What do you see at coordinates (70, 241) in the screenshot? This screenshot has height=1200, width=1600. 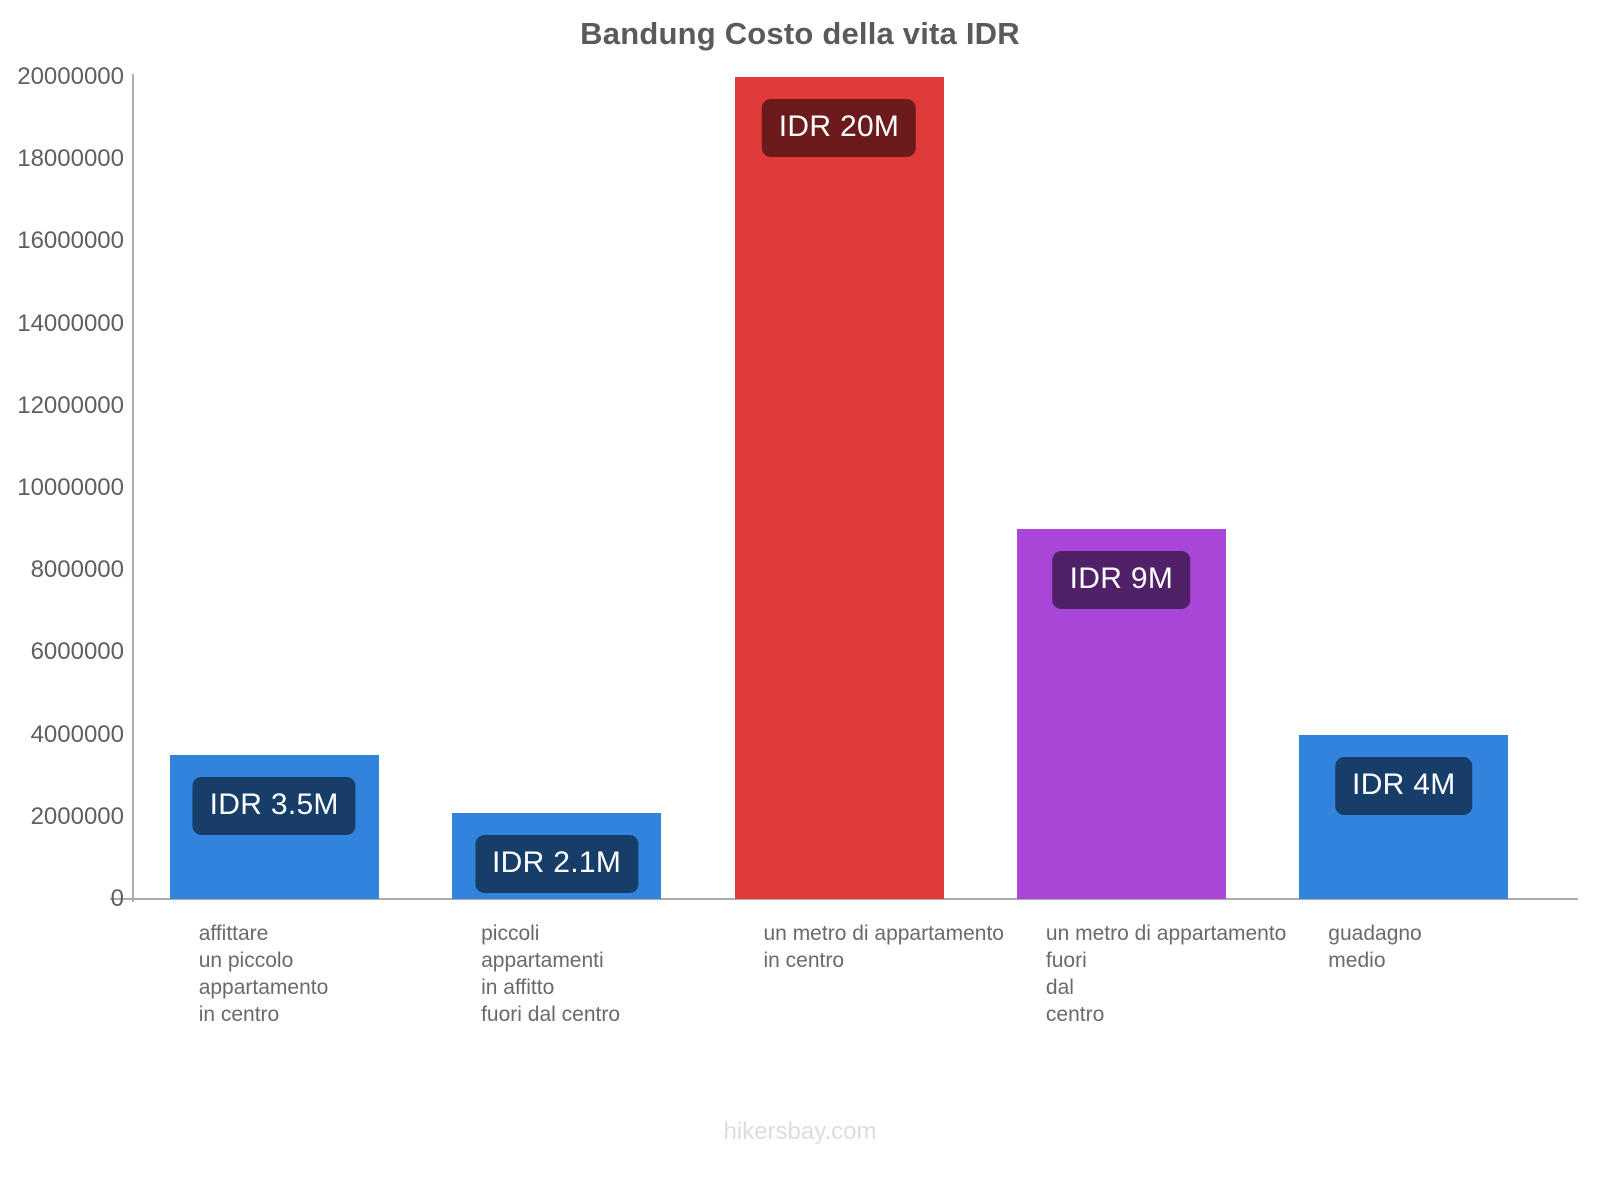 I see `y-axis-tick-label: 16000000` at bounding box center [70, 241].